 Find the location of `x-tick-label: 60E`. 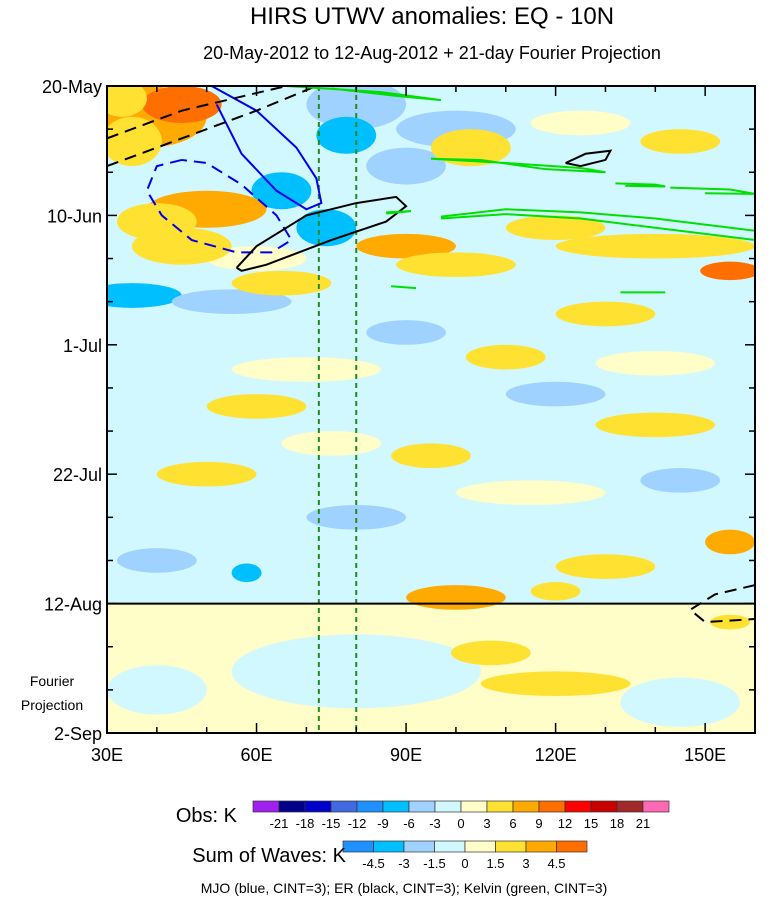

x-tick-label: 60E is located at coordinates (257, 755).